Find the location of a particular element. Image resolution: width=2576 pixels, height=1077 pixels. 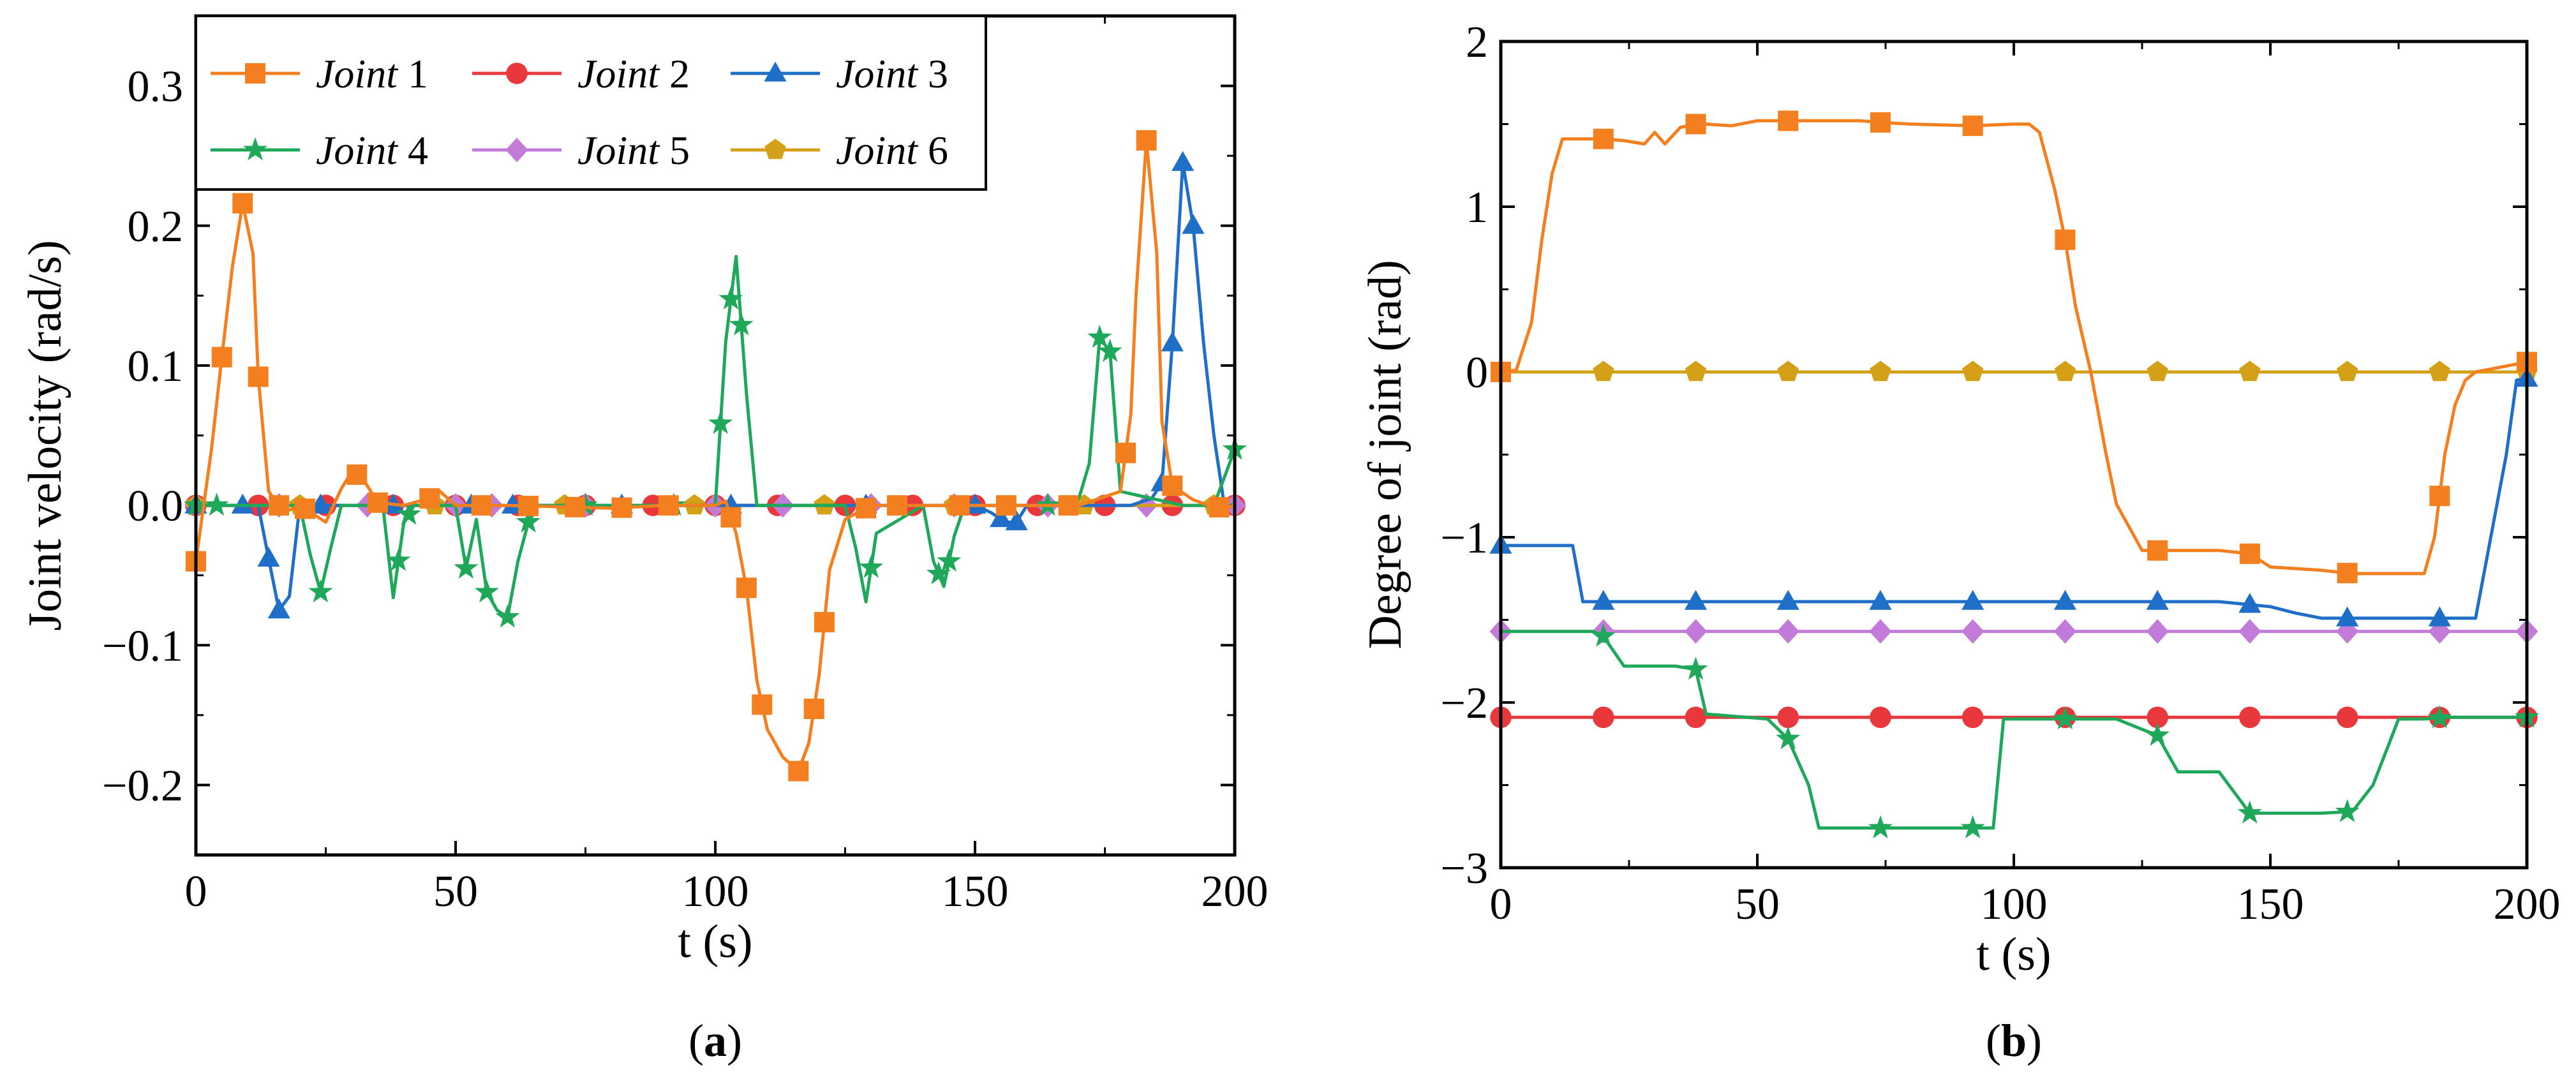

series-line is located at coordinates (716, 437).